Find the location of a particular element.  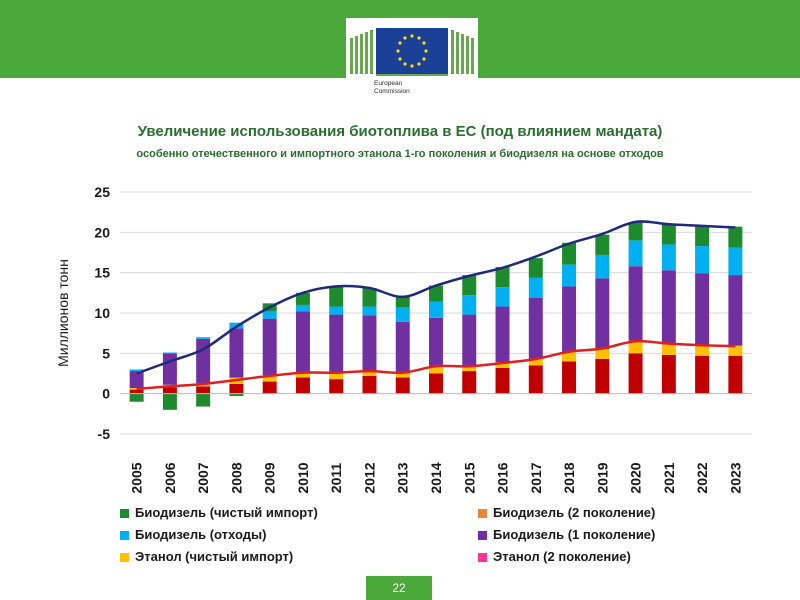

x-tick-label: 2020 is located at coordinates (636, 477).